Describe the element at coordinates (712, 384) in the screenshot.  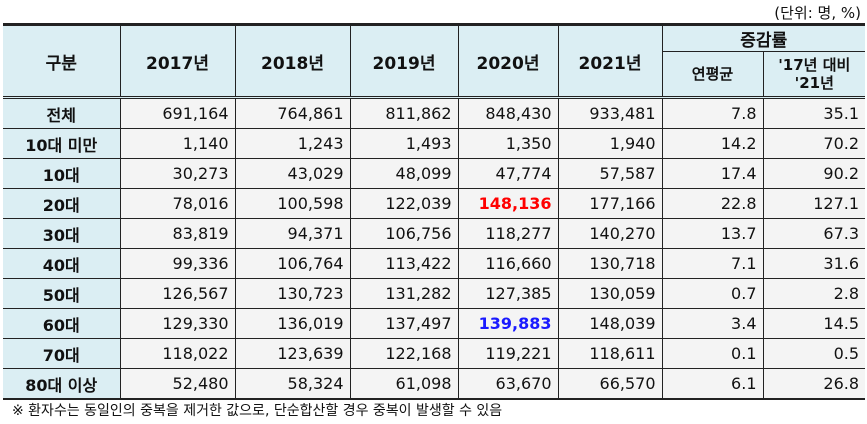
I see `annual-avg-cell: 6.1` at that location.